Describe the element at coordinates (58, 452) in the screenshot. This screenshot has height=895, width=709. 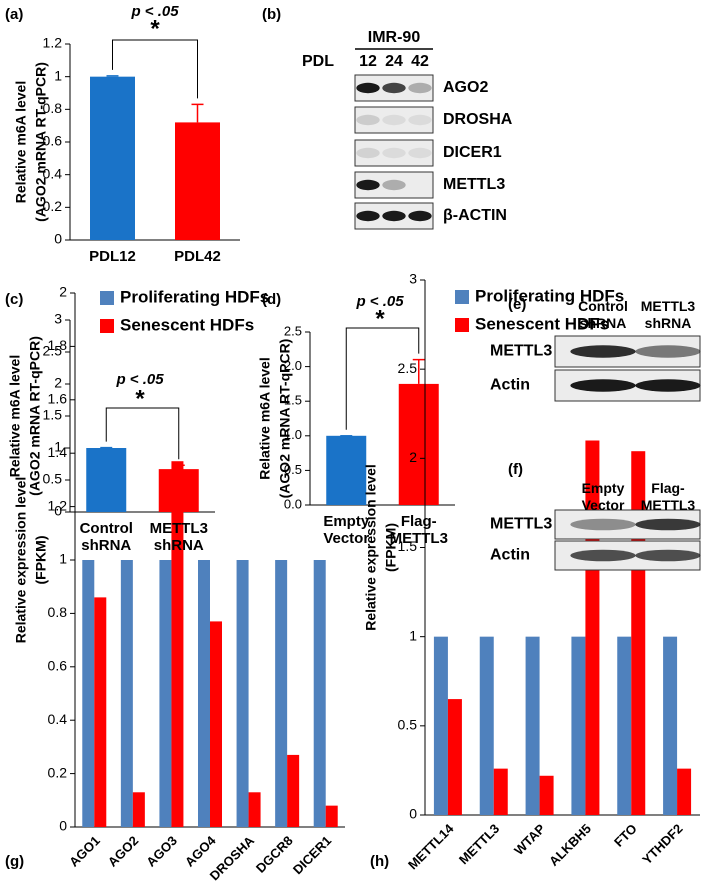
I see `y-tick-label: 1.4` at that location.